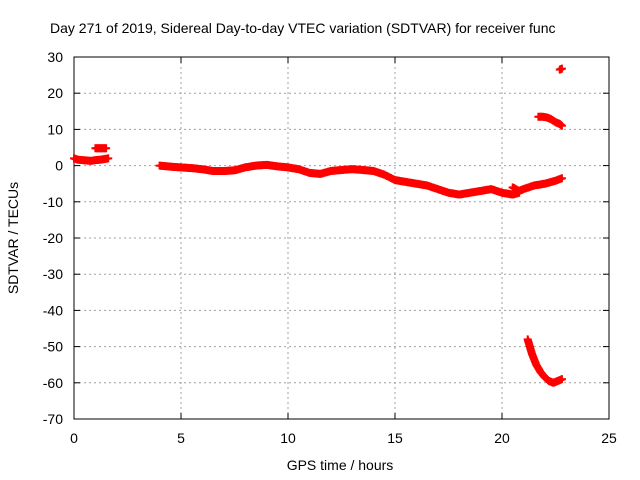 The height and width of the screenshot is (480, 640). What do you see at coordinates (181, 438) in the screenshot?
I see `x-tick-label: 5` at bounding box center [181, 438].